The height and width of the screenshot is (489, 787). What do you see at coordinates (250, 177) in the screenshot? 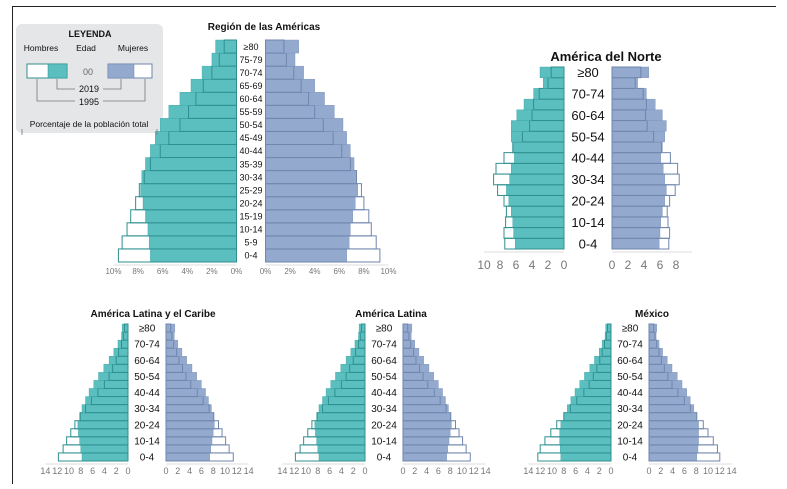
I see `age-label: 30-34` at bounding box center [250, 177].